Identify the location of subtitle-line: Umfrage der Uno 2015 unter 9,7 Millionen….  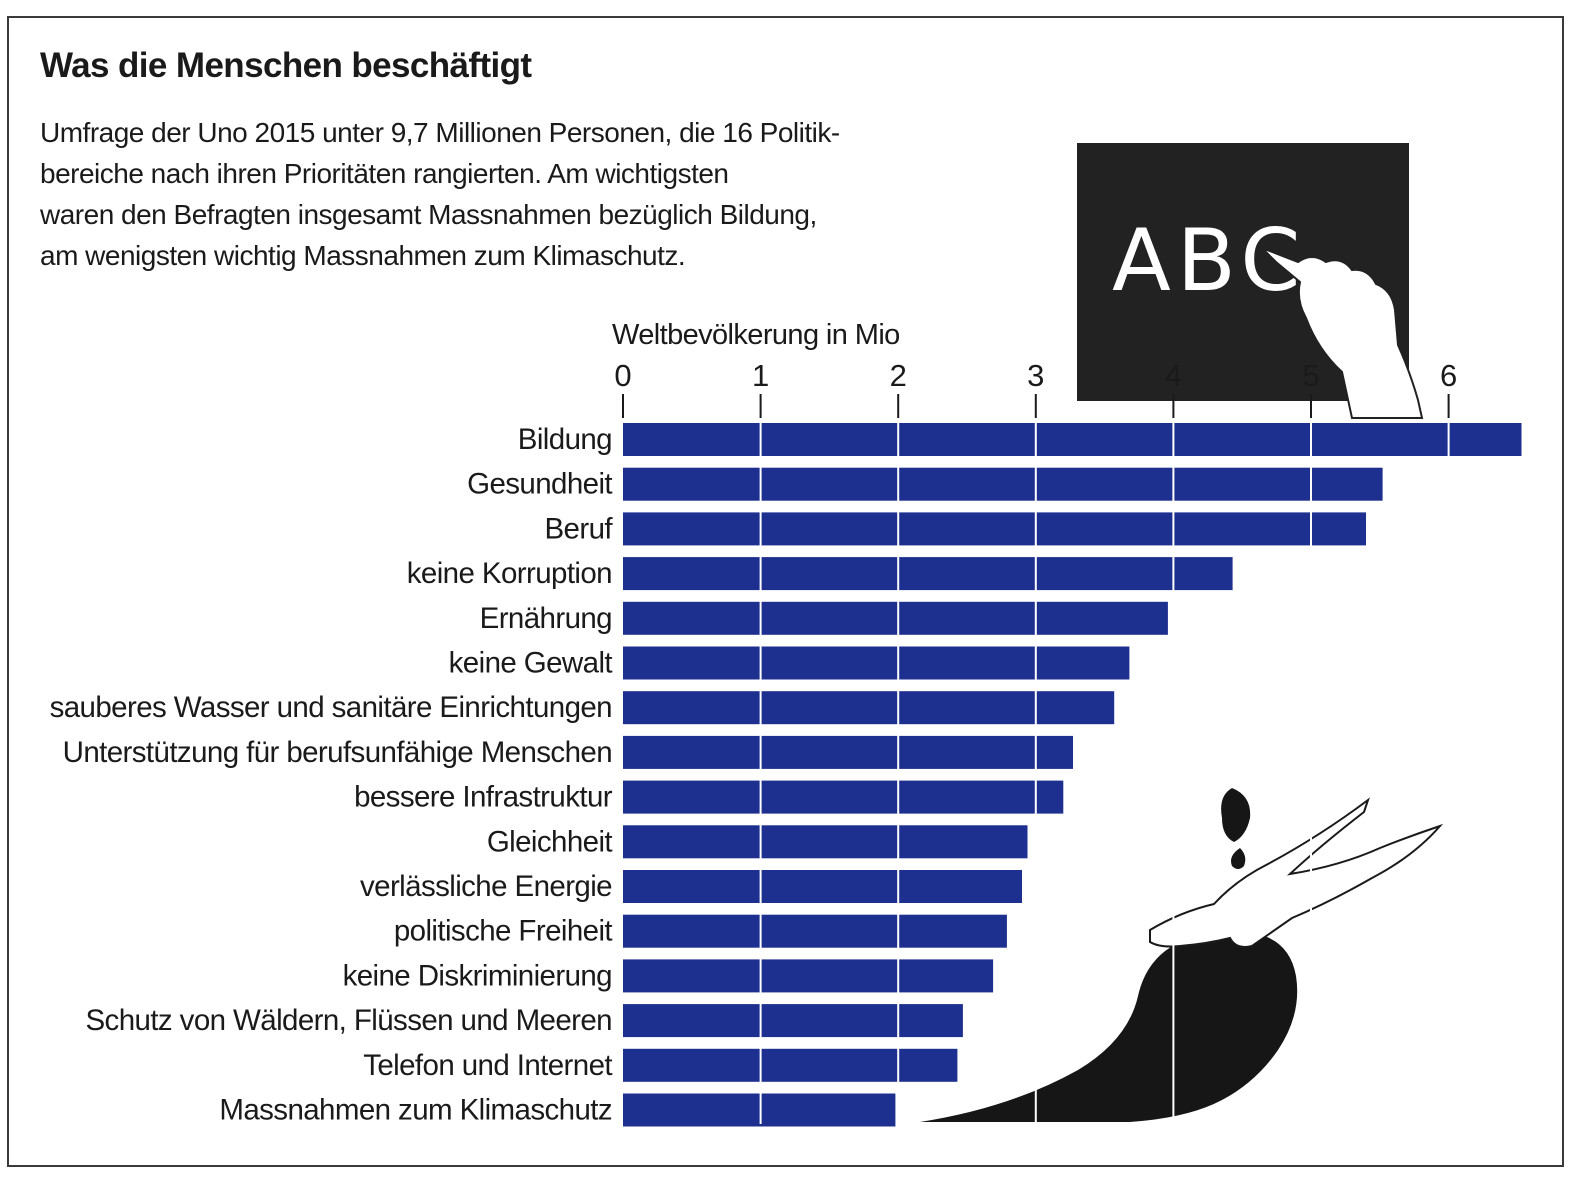
(440, 132).